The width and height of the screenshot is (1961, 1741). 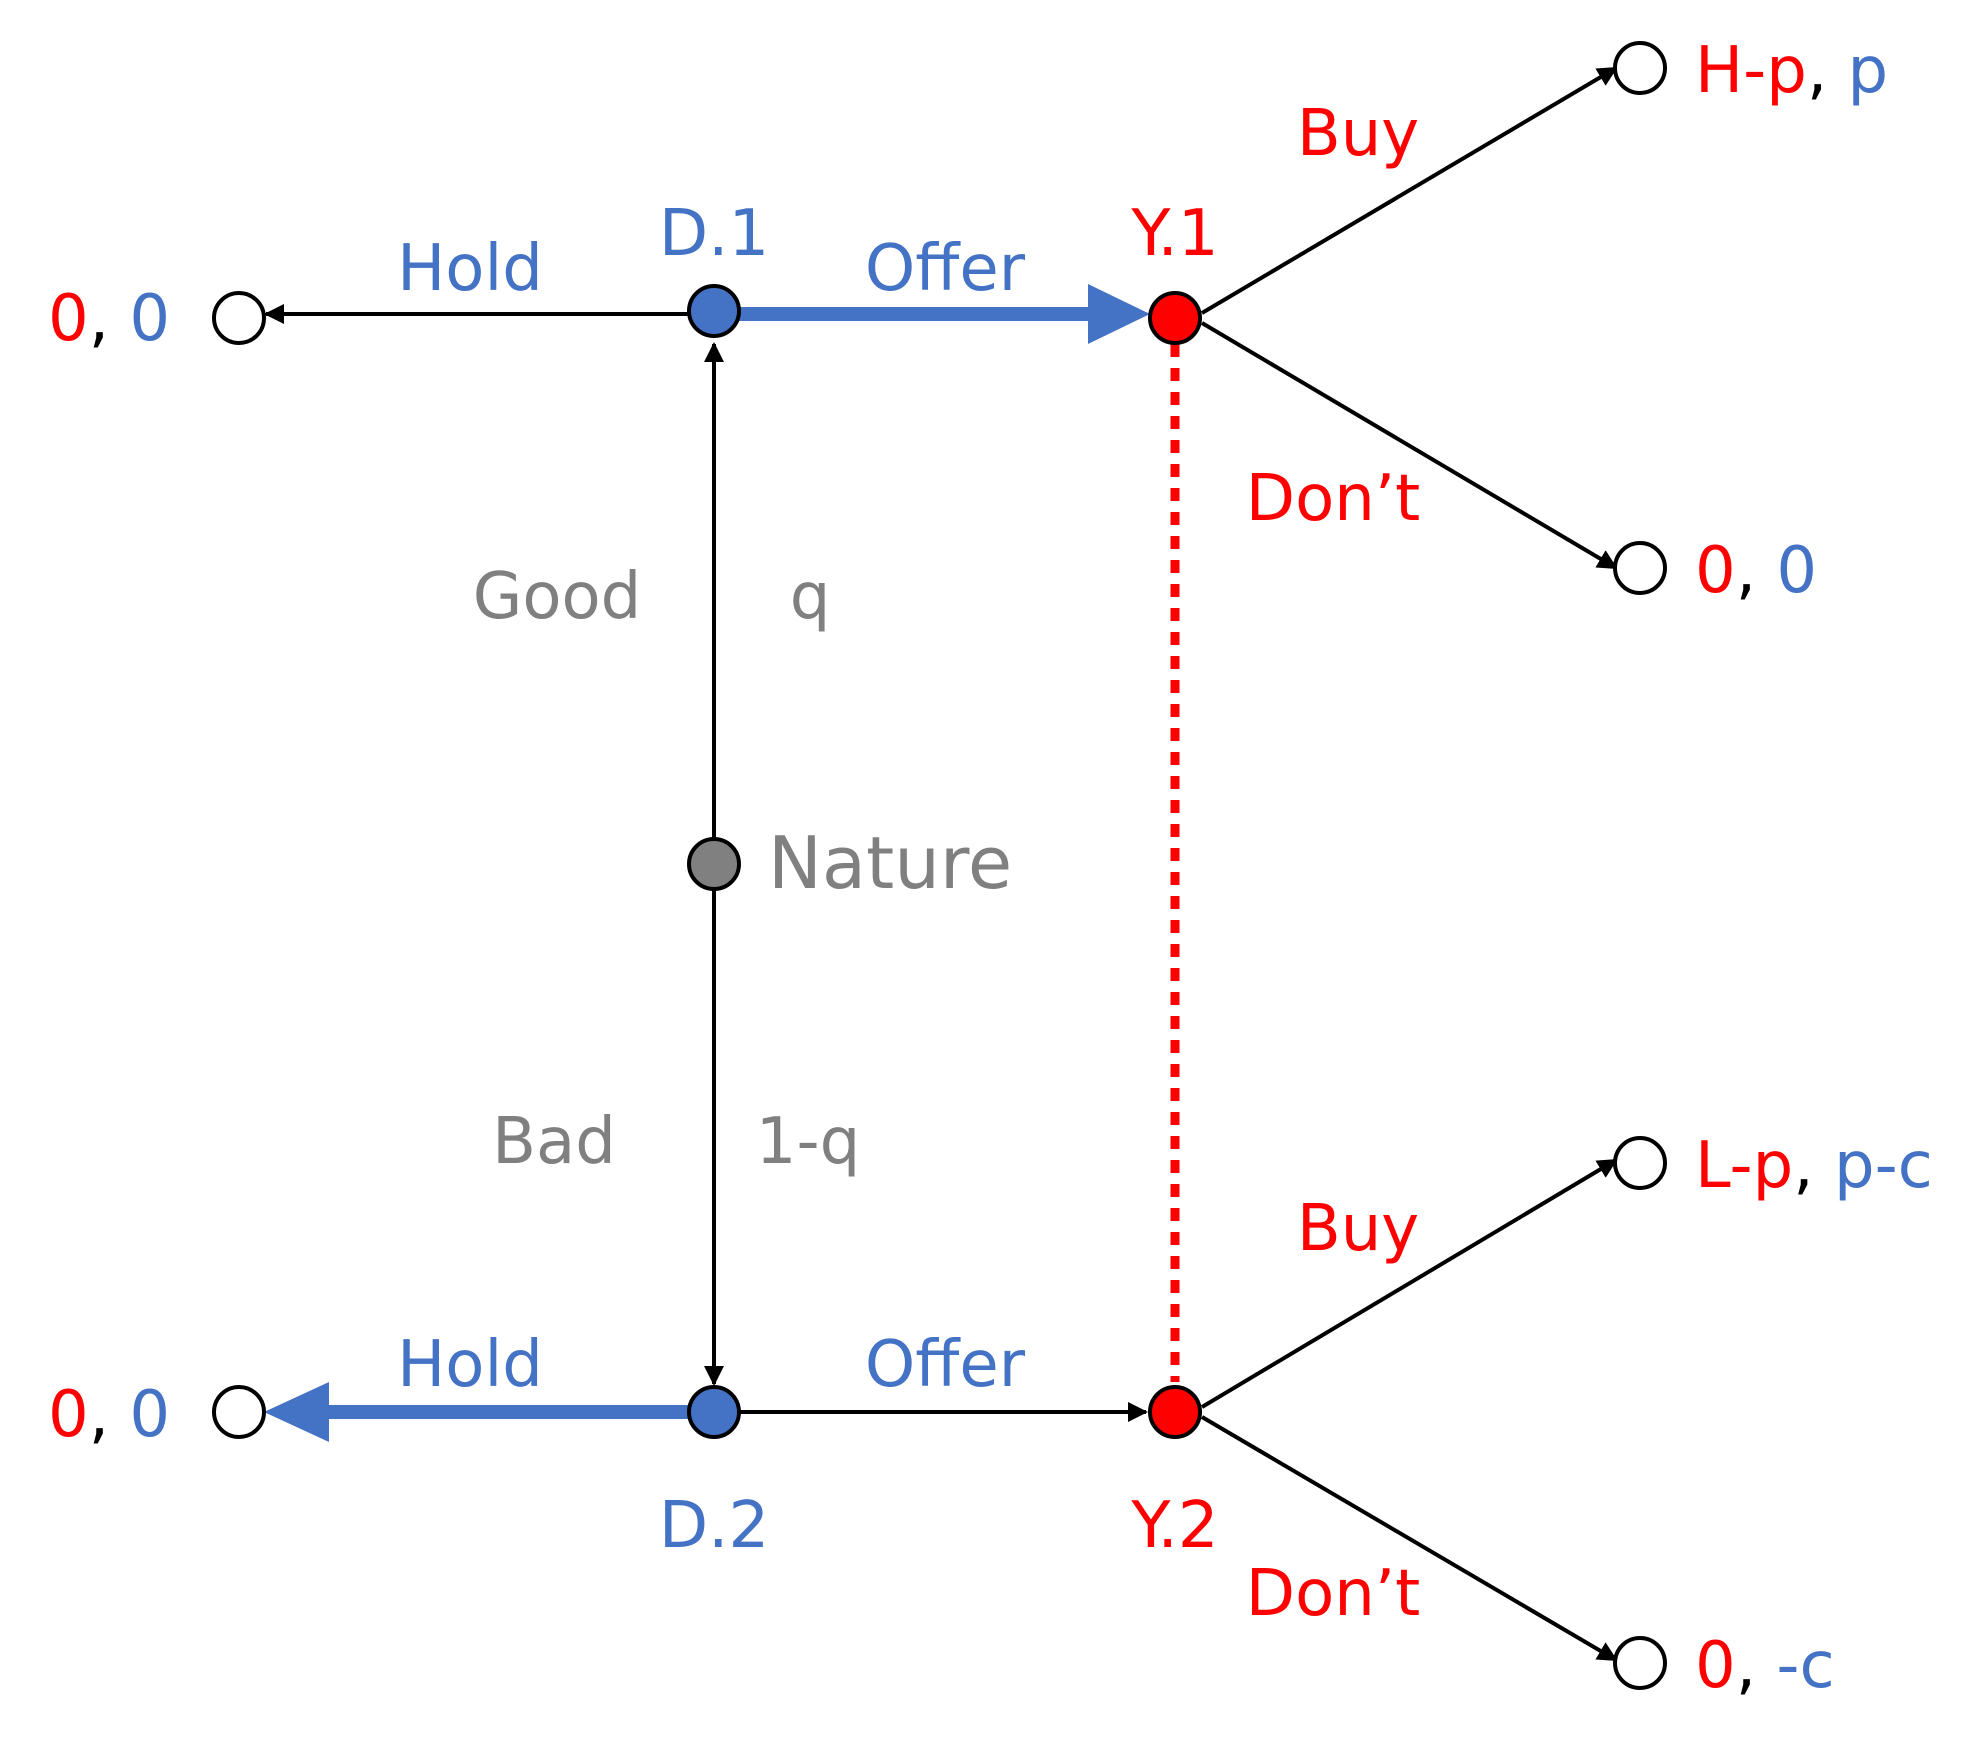 I want to click on terminal-hold-top, so click(x=239, y=318).